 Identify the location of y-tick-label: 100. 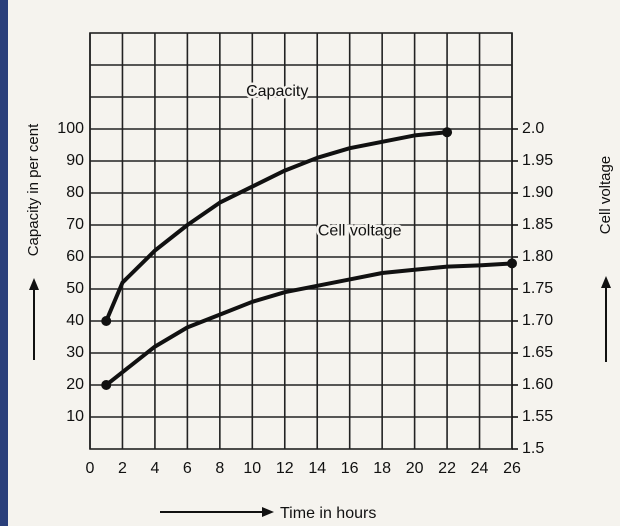
(70, 128).